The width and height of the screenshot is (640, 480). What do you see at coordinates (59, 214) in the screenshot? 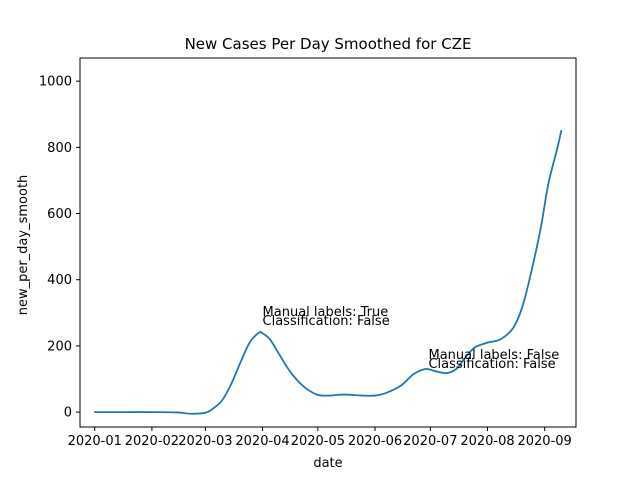
I see `y-tick-label: 600` at bounding box center [59, 214].